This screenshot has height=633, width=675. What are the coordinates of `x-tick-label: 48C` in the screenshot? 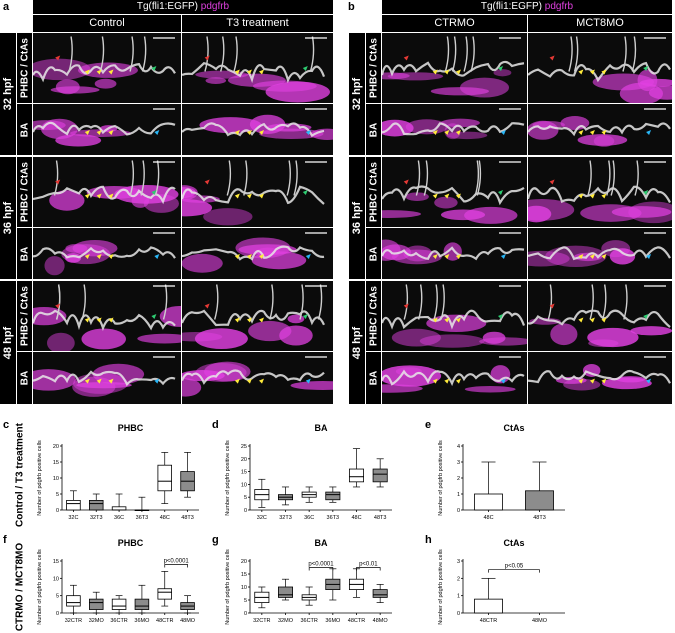 It's located at (488, 518).